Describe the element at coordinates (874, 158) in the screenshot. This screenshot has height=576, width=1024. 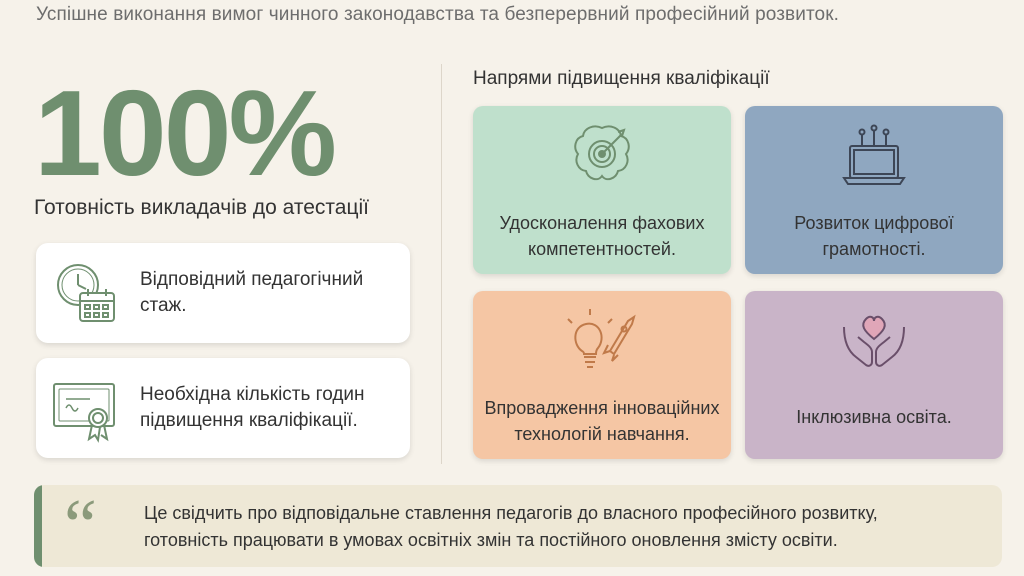
I see `laptop-network-icon` at that location.